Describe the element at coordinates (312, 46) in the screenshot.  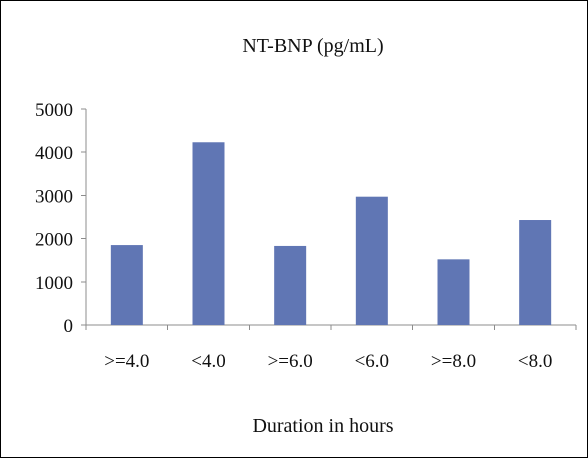
I see `chart-title: NT-BNP (pg/mL)` at that location.